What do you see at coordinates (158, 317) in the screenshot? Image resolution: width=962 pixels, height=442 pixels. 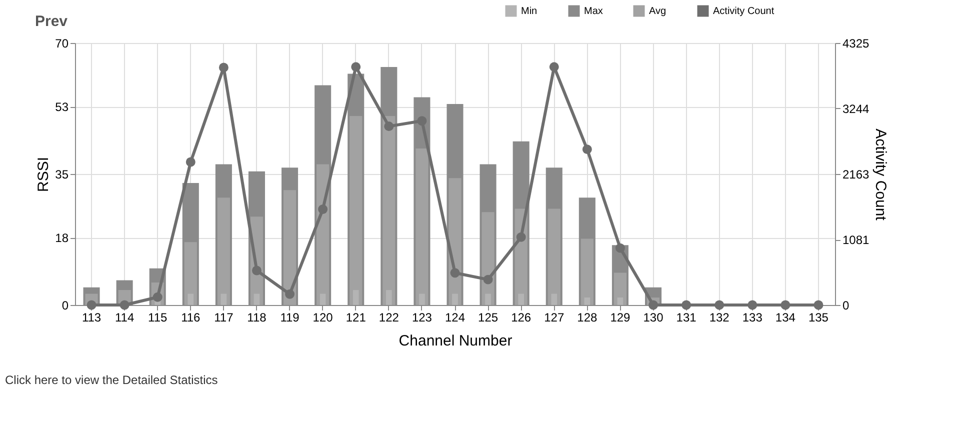 I see `x-tick-label: 115` at bounding box center [158, 317].